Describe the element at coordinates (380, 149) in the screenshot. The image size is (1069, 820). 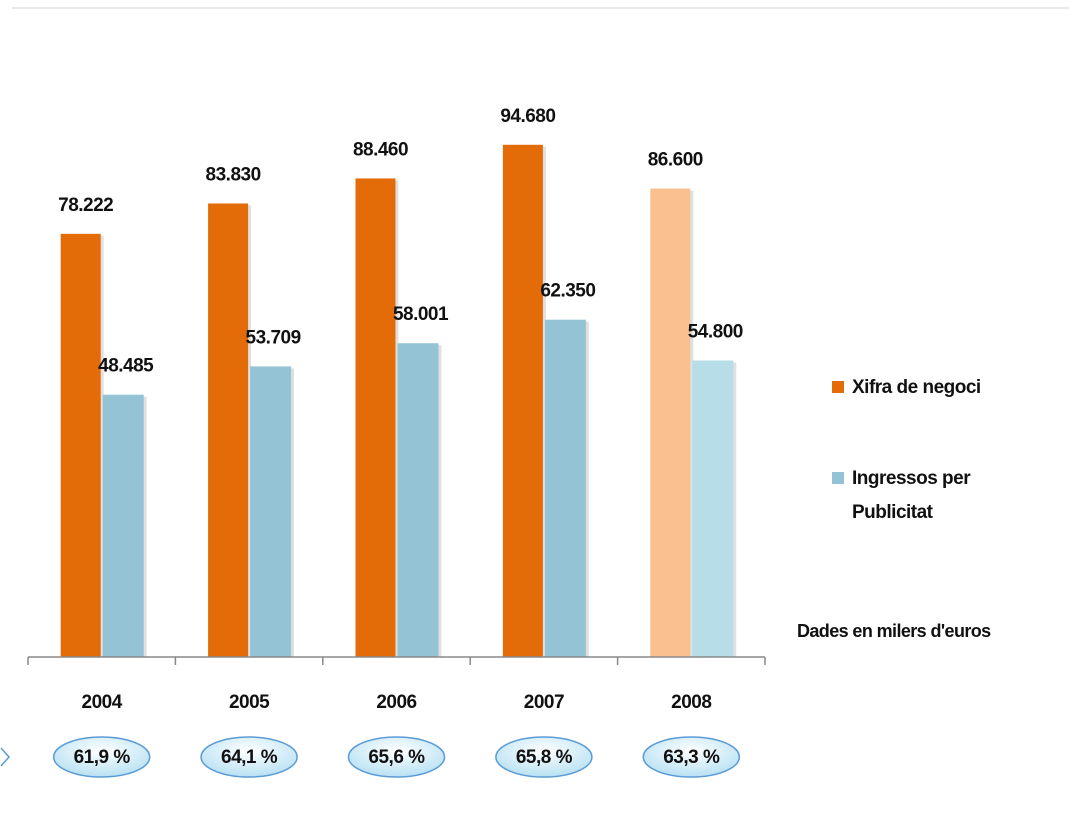
I see `value-label: 88.460` at that location.